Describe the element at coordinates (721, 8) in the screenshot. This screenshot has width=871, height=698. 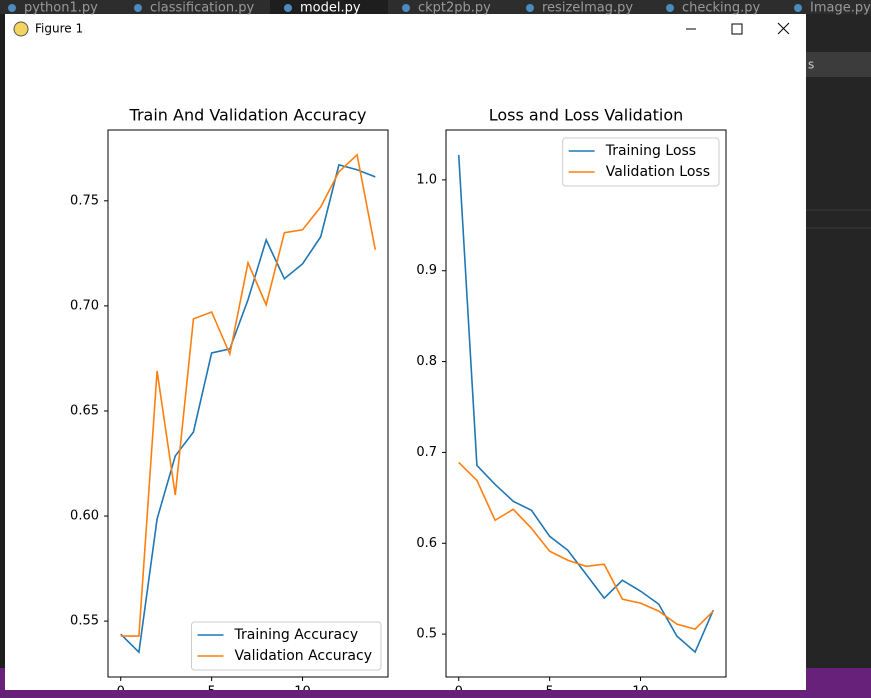
I see `tab-label: checking.py` at that location.